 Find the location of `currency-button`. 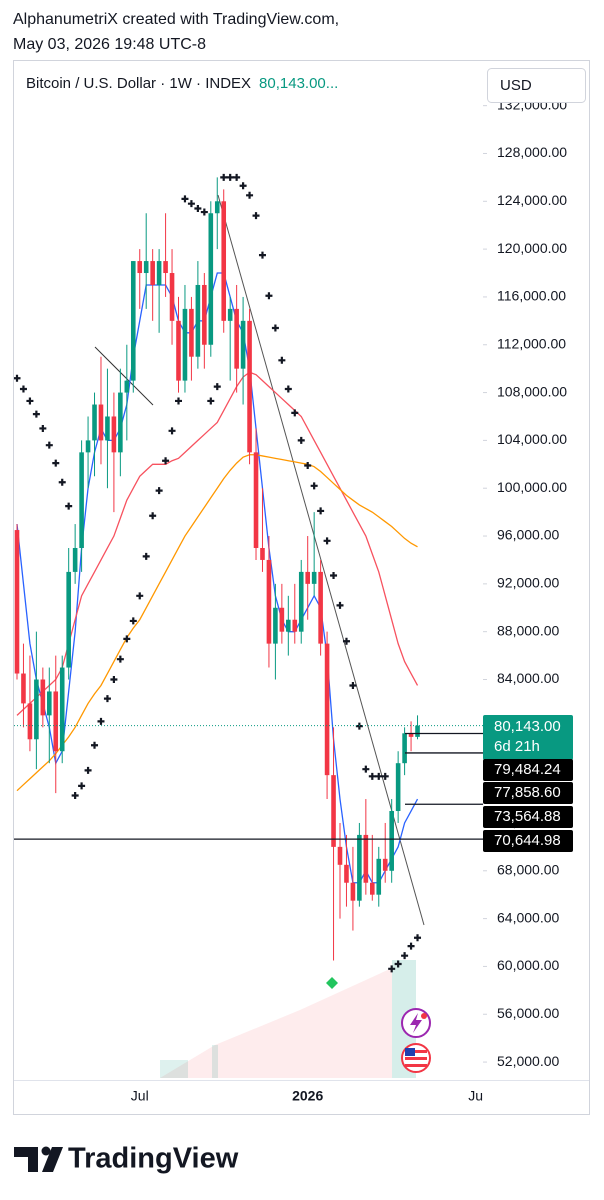

currency-button is located at coordinates (536, 85).